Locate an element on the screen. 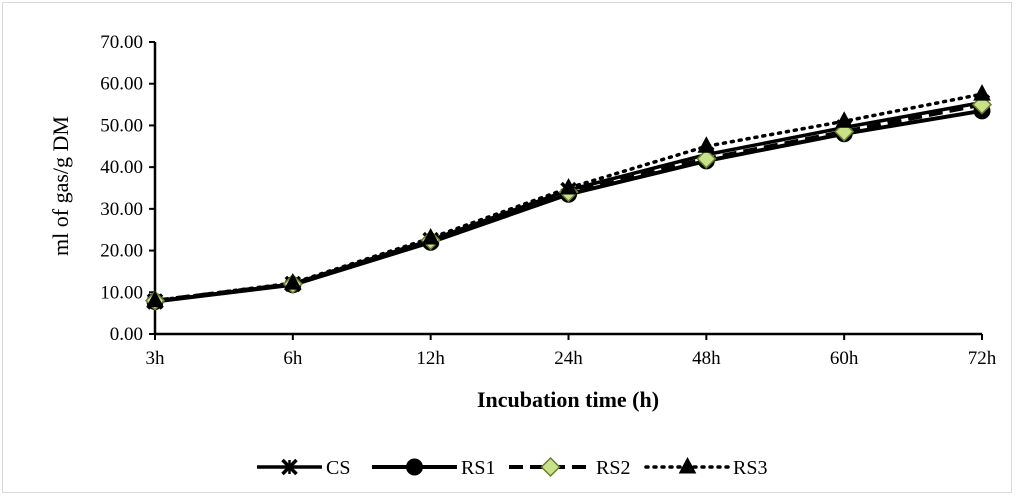 The height and width of the screenshot is (497, 1016). legend: CS RS1 RS2 RS3 is located at coordinates (512, 467).